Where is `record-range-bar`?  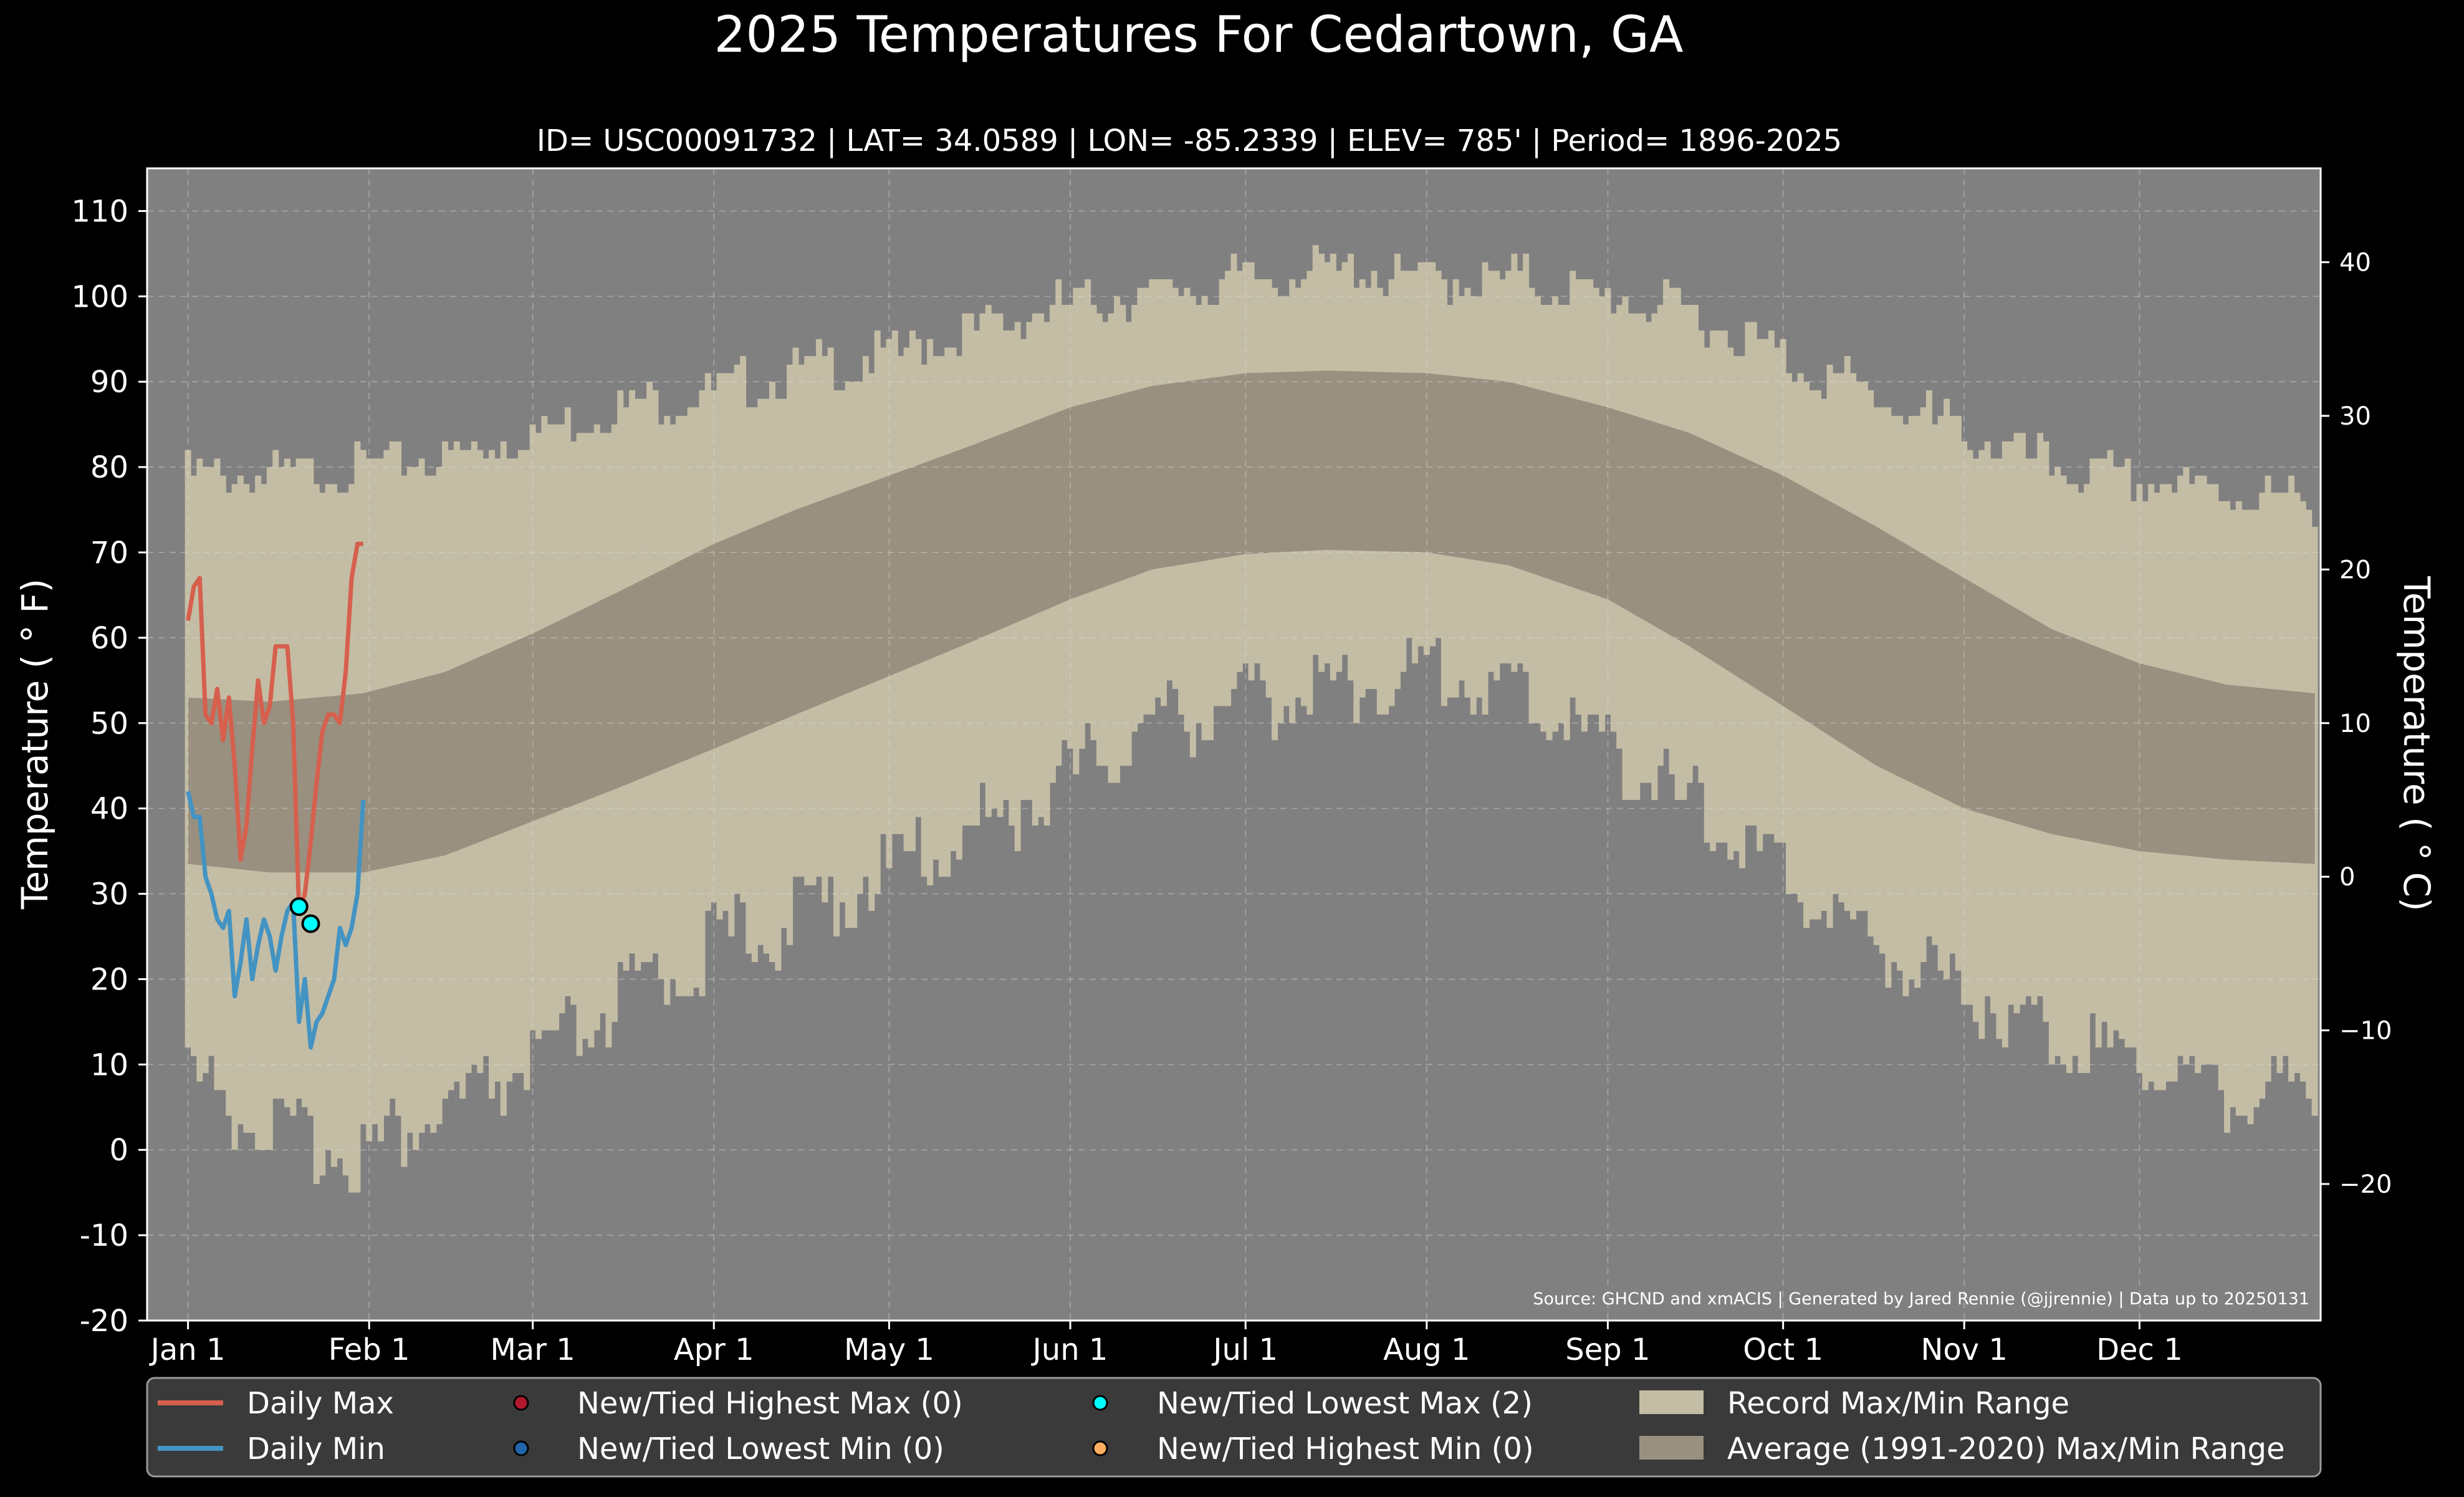
record-range-bar is located at coordinates (2314, 821).